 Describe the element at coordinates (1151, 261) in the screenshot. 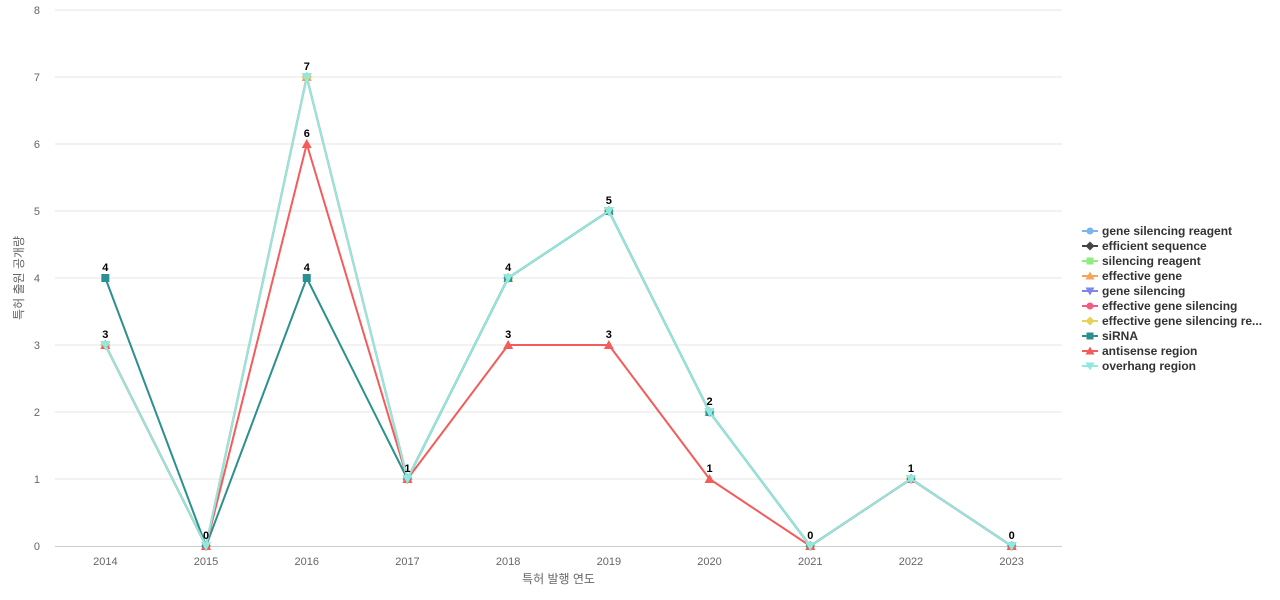

I see `legend-label: silencing reagent` at that location.